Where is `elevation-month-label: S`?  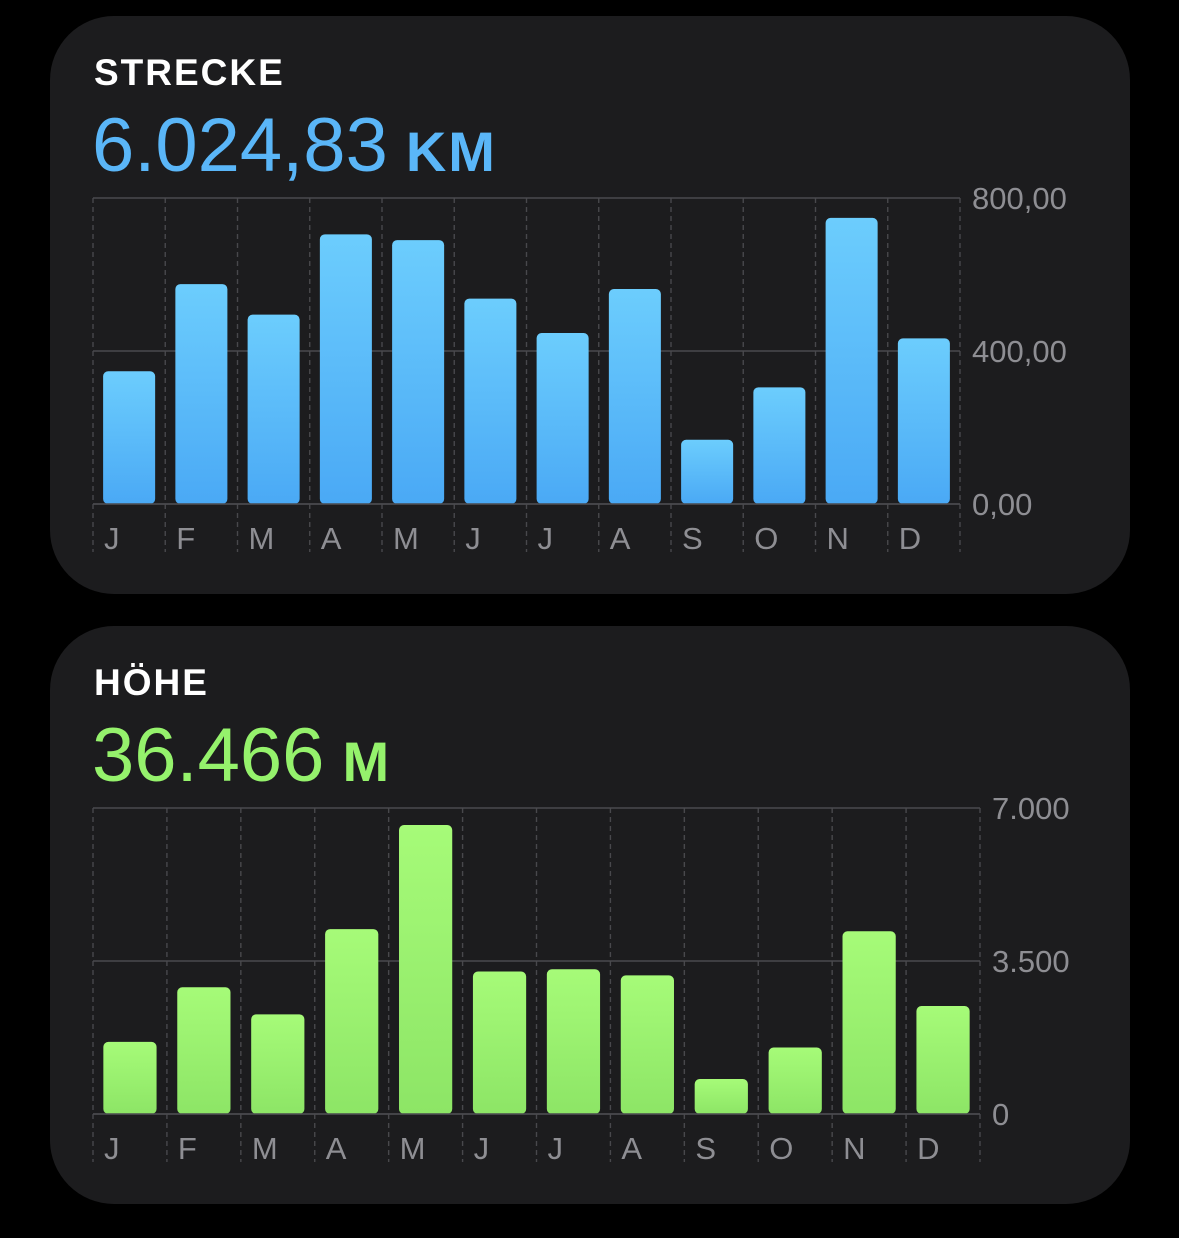 elevation-month-label: S is located at coordinates (705, 1148).